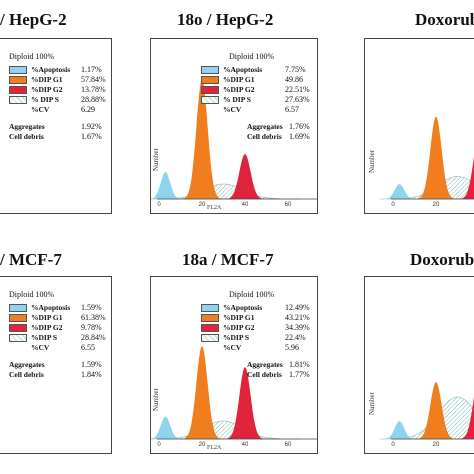 The width and height of the screenshot is (474, 474). I want to click on legend-value: 28.88%, so click(93, 99).